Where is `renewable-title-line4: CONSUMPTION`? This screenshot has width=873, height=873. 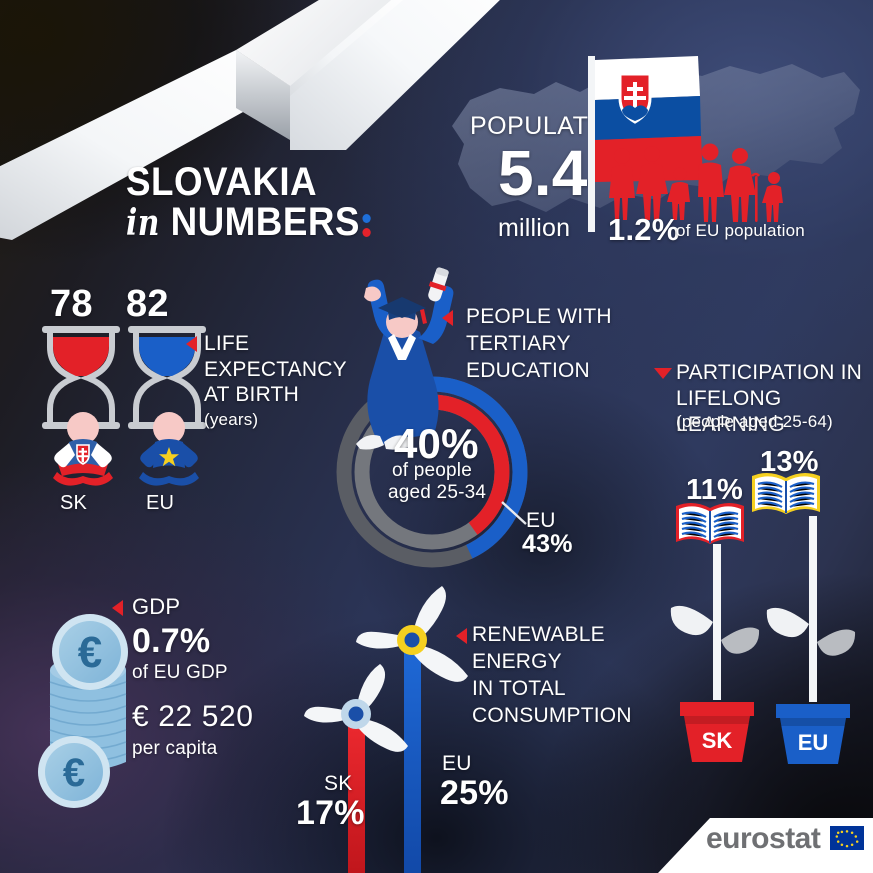 renewable-title-line4: CONSUMPTION is located at coordinates (552, 715).